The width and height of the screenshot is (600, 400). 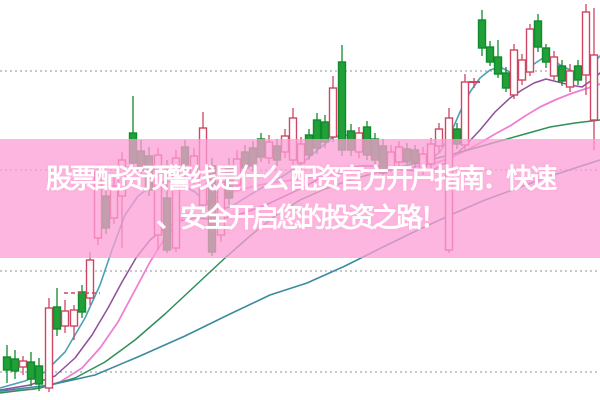 I want to click on promo-title-line2: 、安全开启您的投资之路！, so click(x=301, y=217).